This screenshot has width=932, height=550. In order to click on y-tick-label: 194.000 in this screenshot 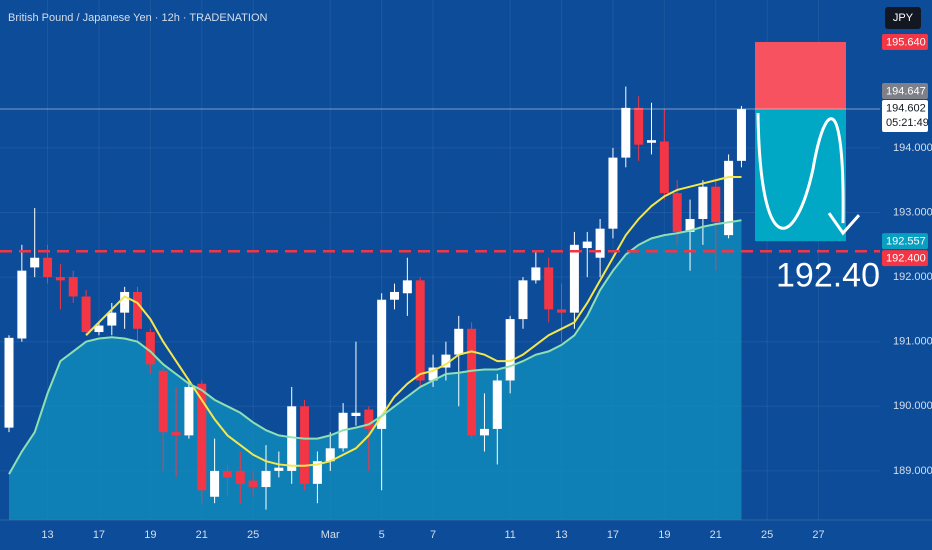, I will do `click(912, 148)`.